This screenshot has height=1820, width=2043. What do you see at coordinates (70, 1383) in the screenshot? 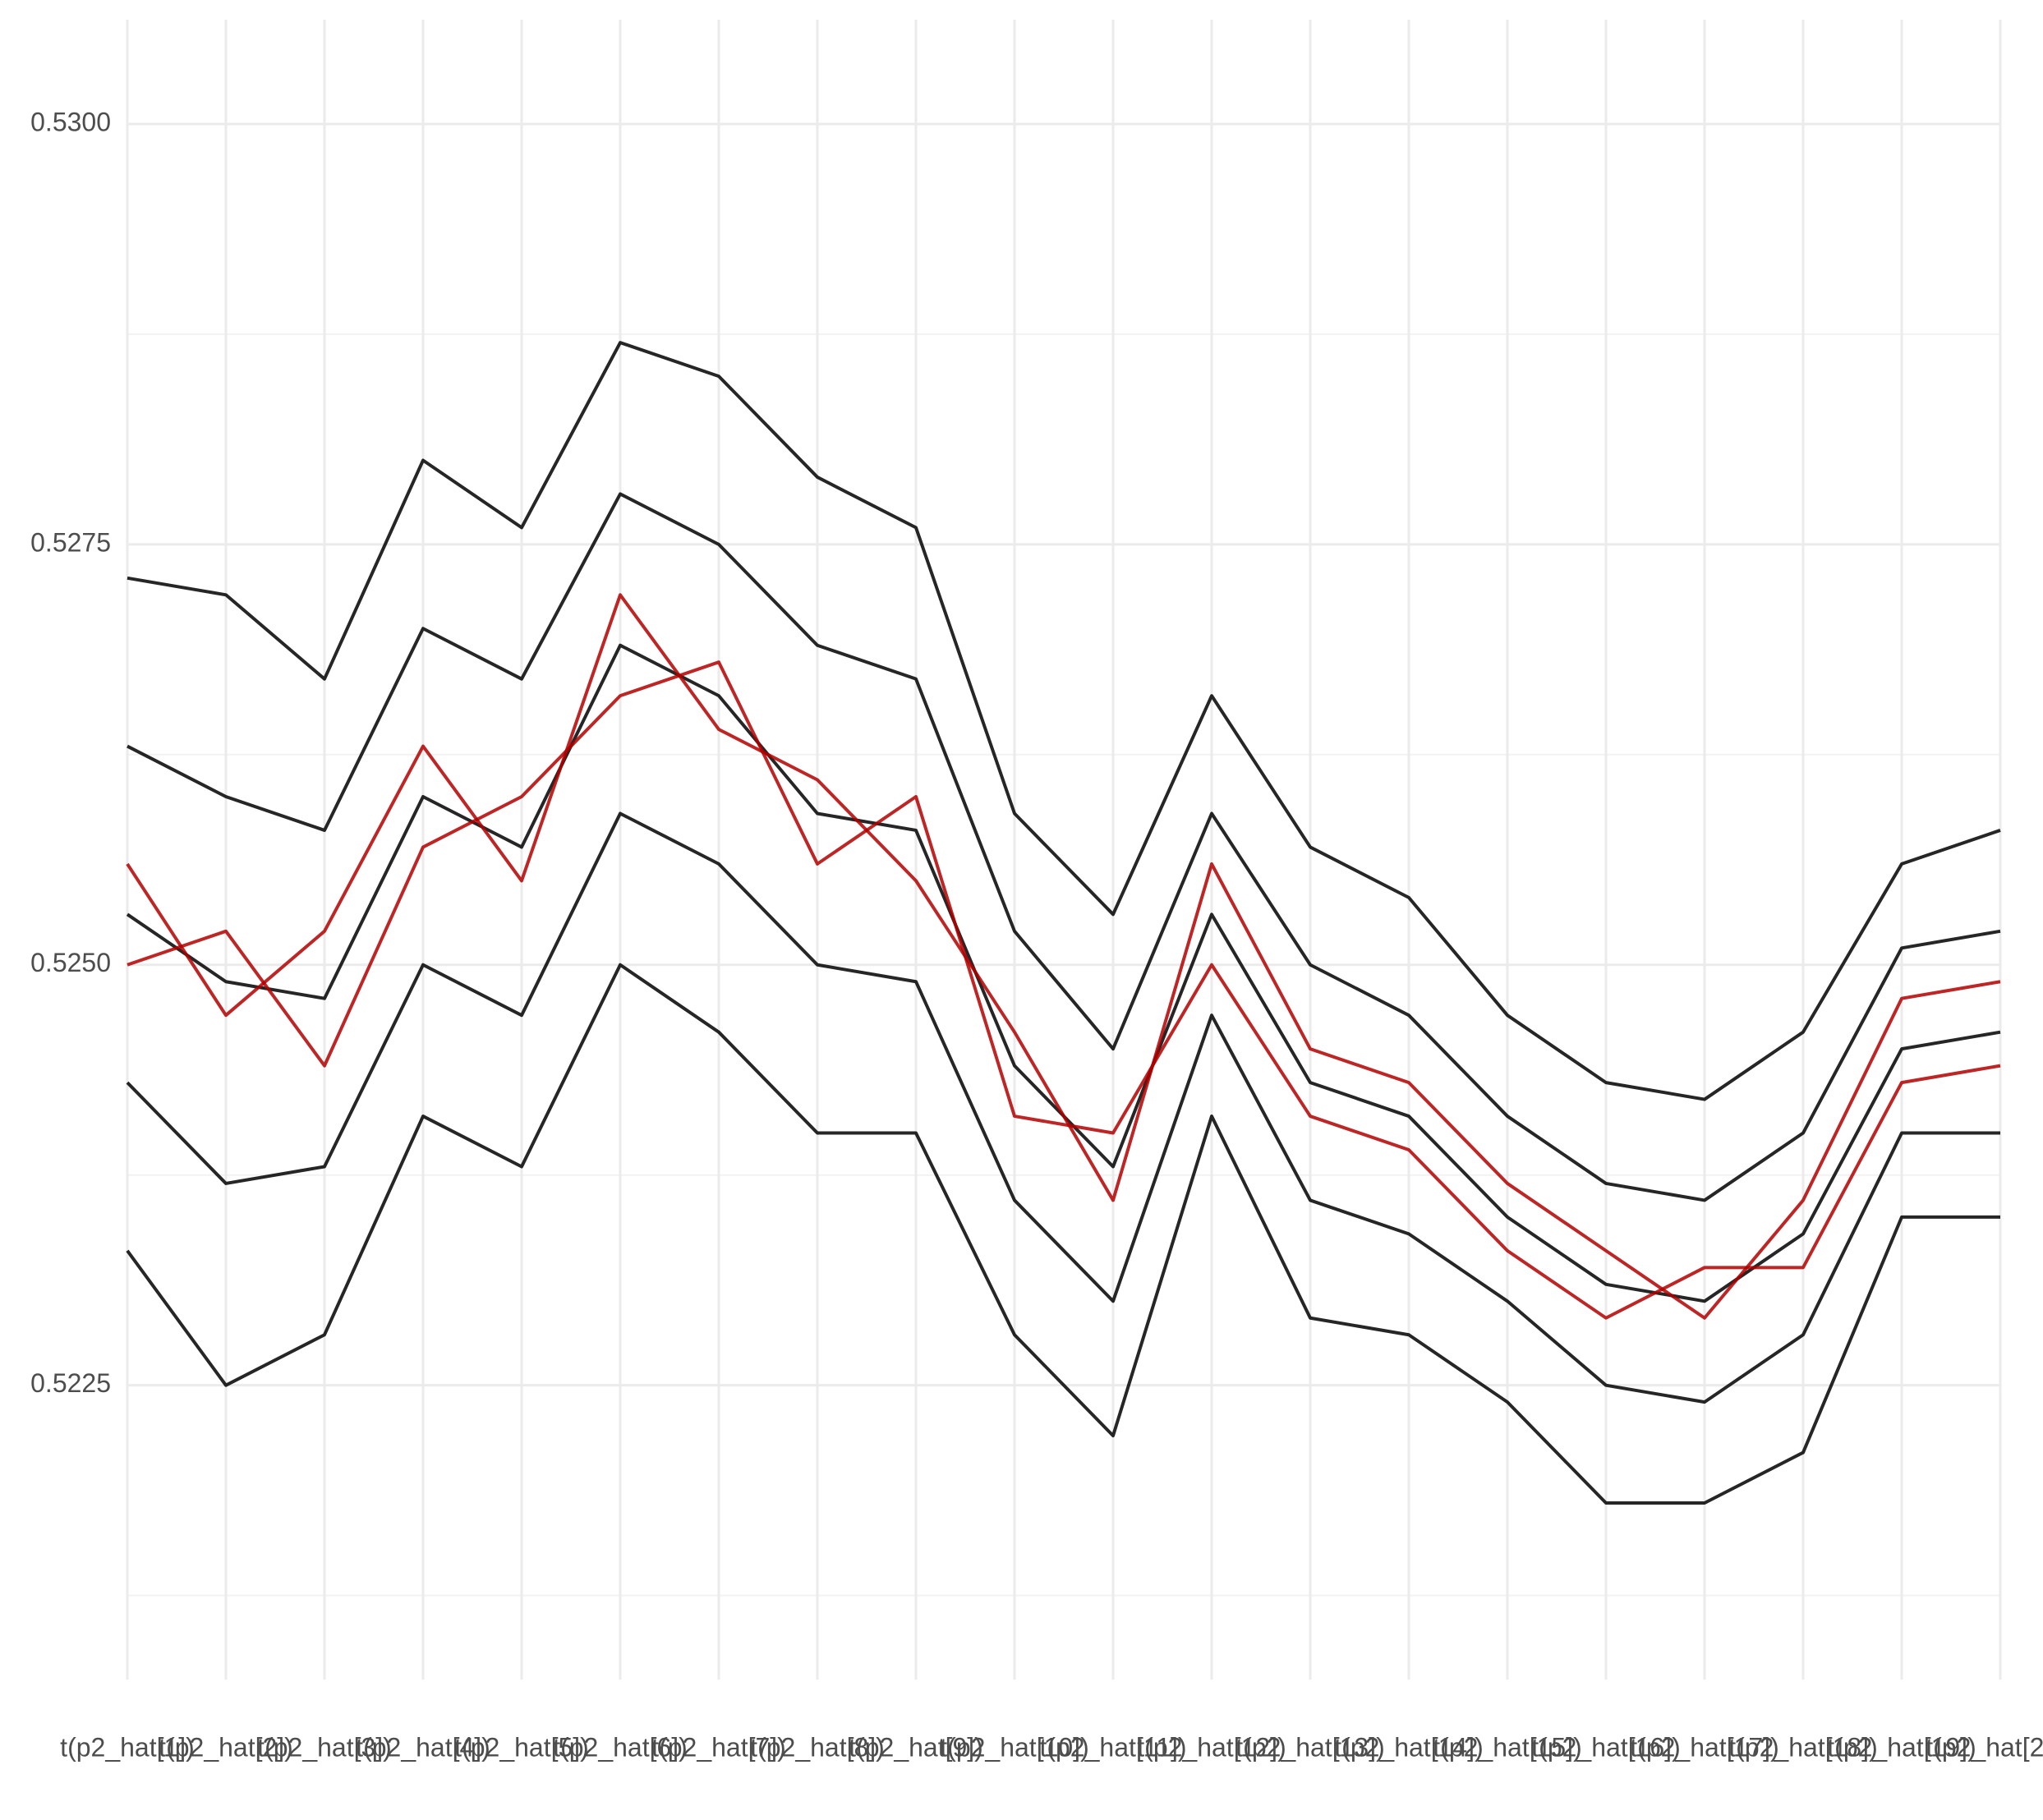
I see `y-tick-label: 0.5225` at bounding box center [70, 1383].